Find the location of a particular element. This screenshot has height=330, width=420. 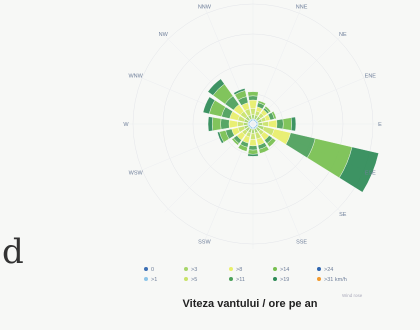

direction-label-e: E is located at coordinates (380, 125).